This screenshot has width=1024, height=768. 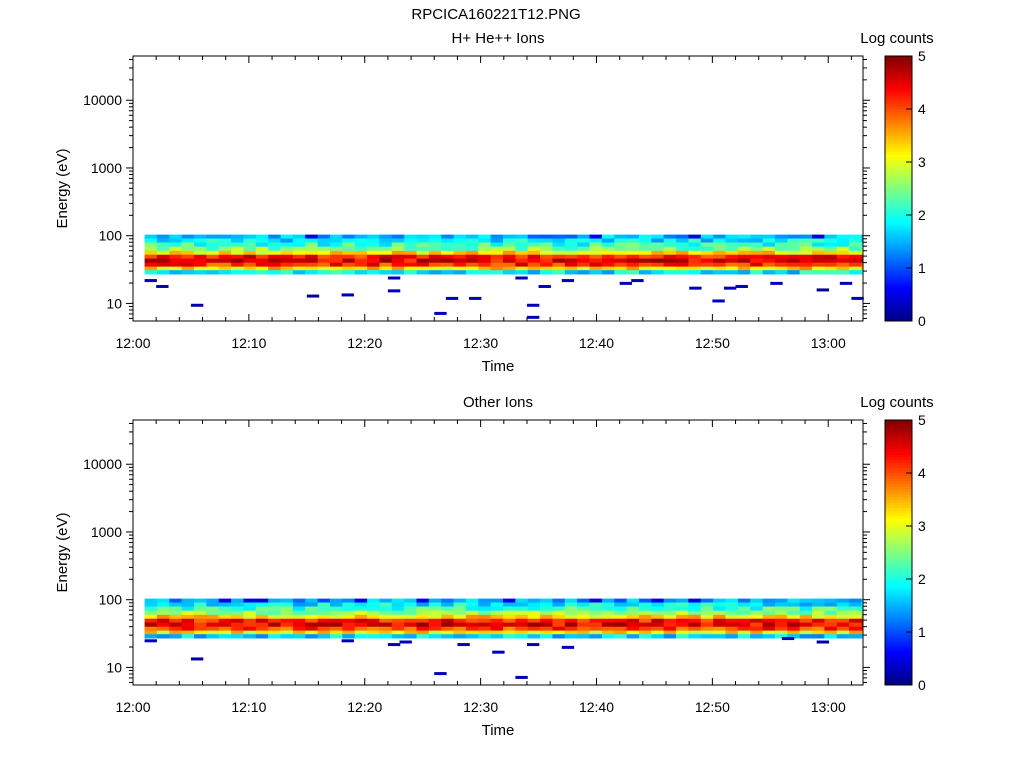 What do you see at coordinates (922, 215) in the screenshot?
I see `colorbar-tick-label: 2` at bounding box center [922, 215].